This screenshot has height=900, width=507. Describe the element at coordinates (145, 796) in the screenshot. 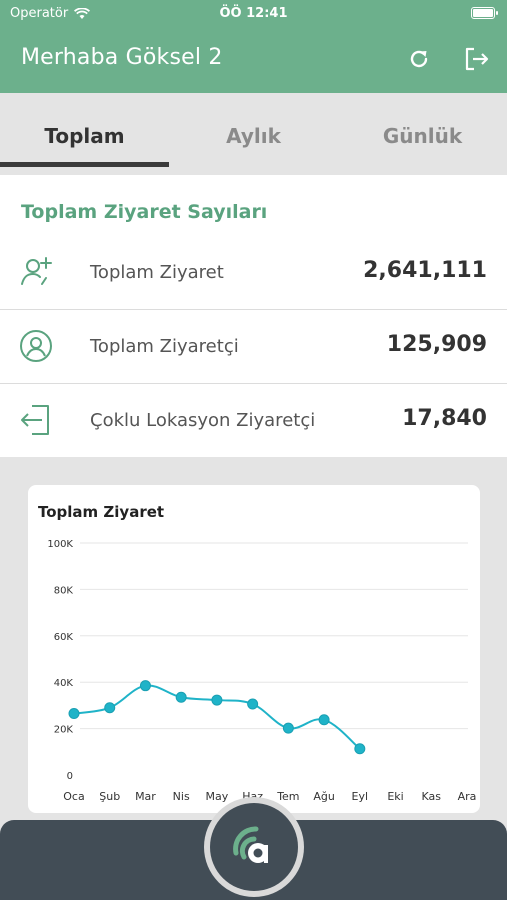

I see `x-tick-label: Mar` at that location.